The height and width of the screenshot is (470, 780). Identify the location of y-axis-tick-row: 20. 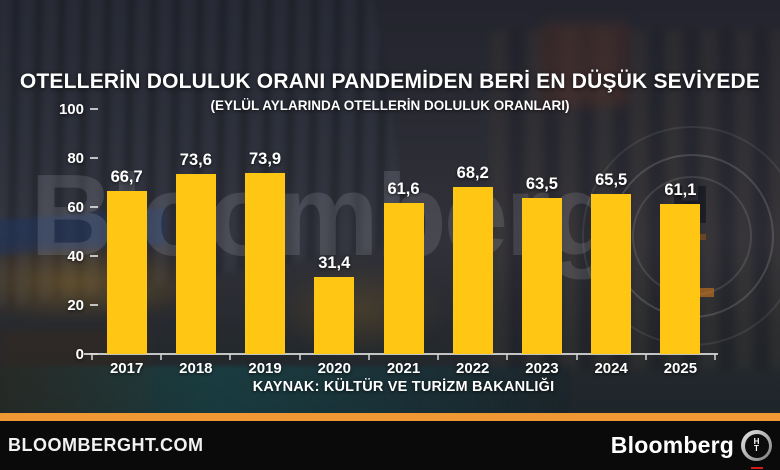
(67, 305).